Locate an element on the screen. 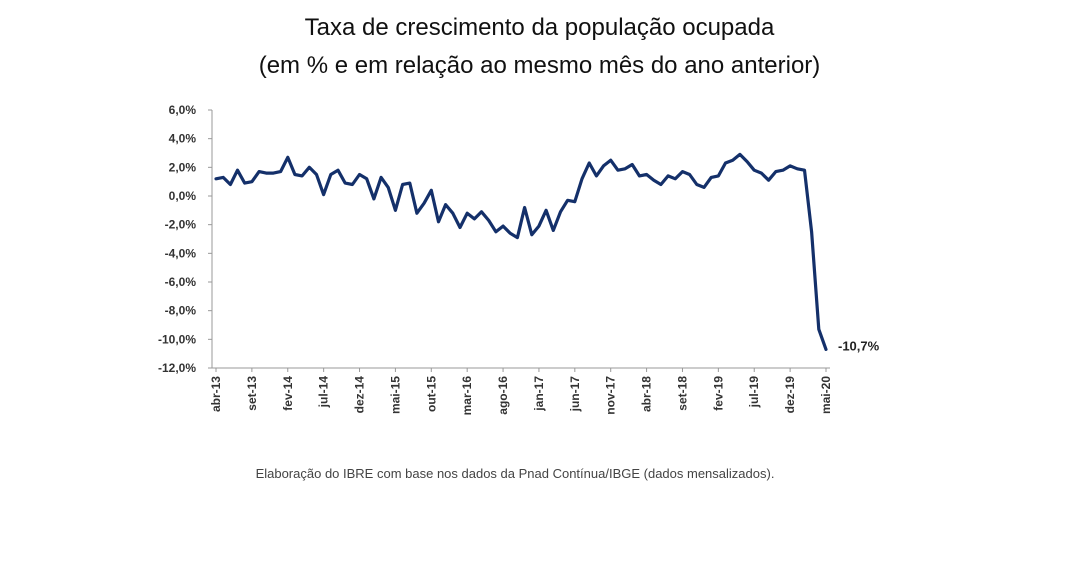  x-tick-label: nov-17 is located at coordinates (611, 395).